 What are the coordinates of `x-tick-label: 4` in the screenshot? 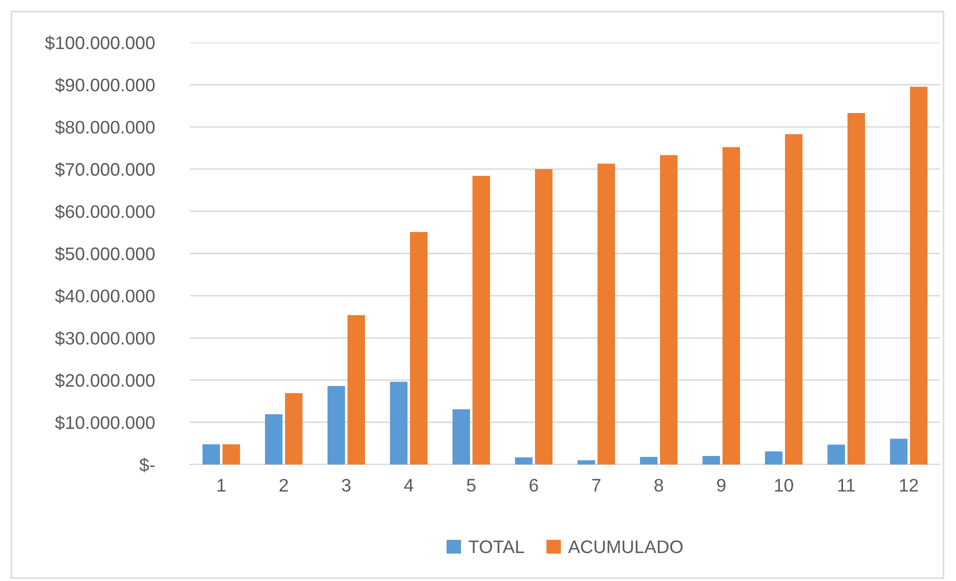 It's located at (409, 485).